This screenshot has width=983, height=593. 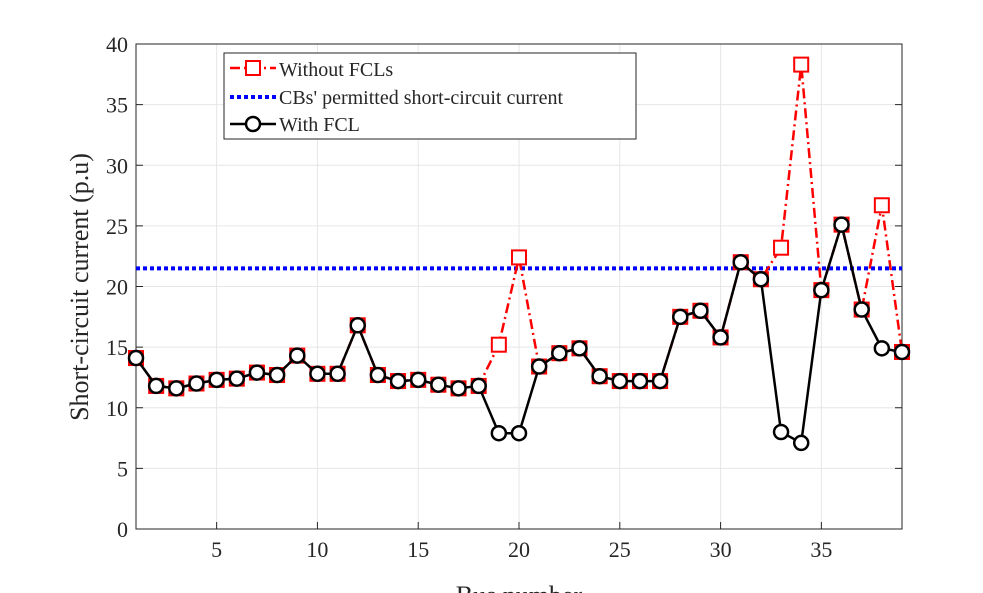 I want to click on y-tick-label: 10, so click(x=117, y=408).